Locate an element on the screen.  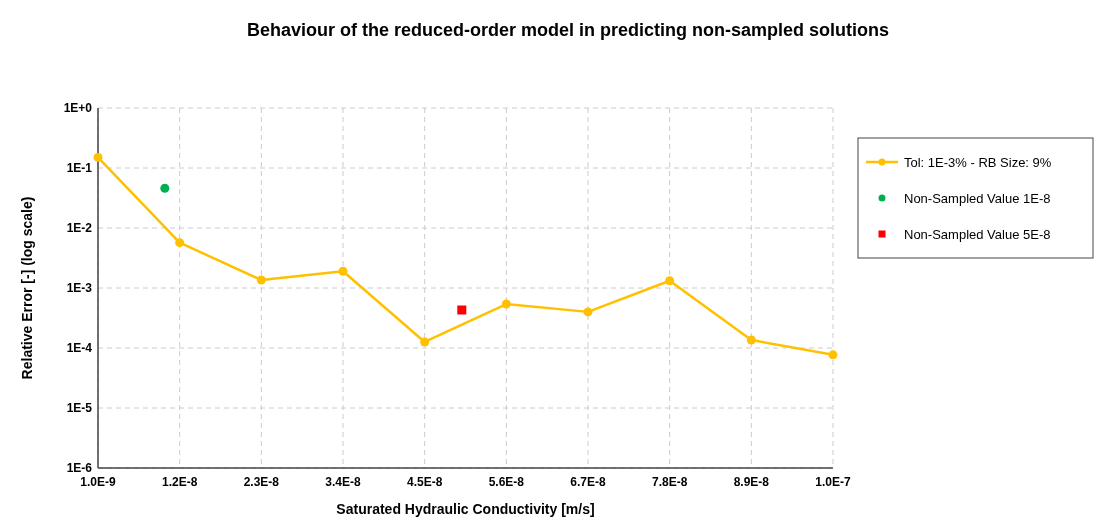
x-tick-label: 3.4E-8 is located at coordinates (343, 482).